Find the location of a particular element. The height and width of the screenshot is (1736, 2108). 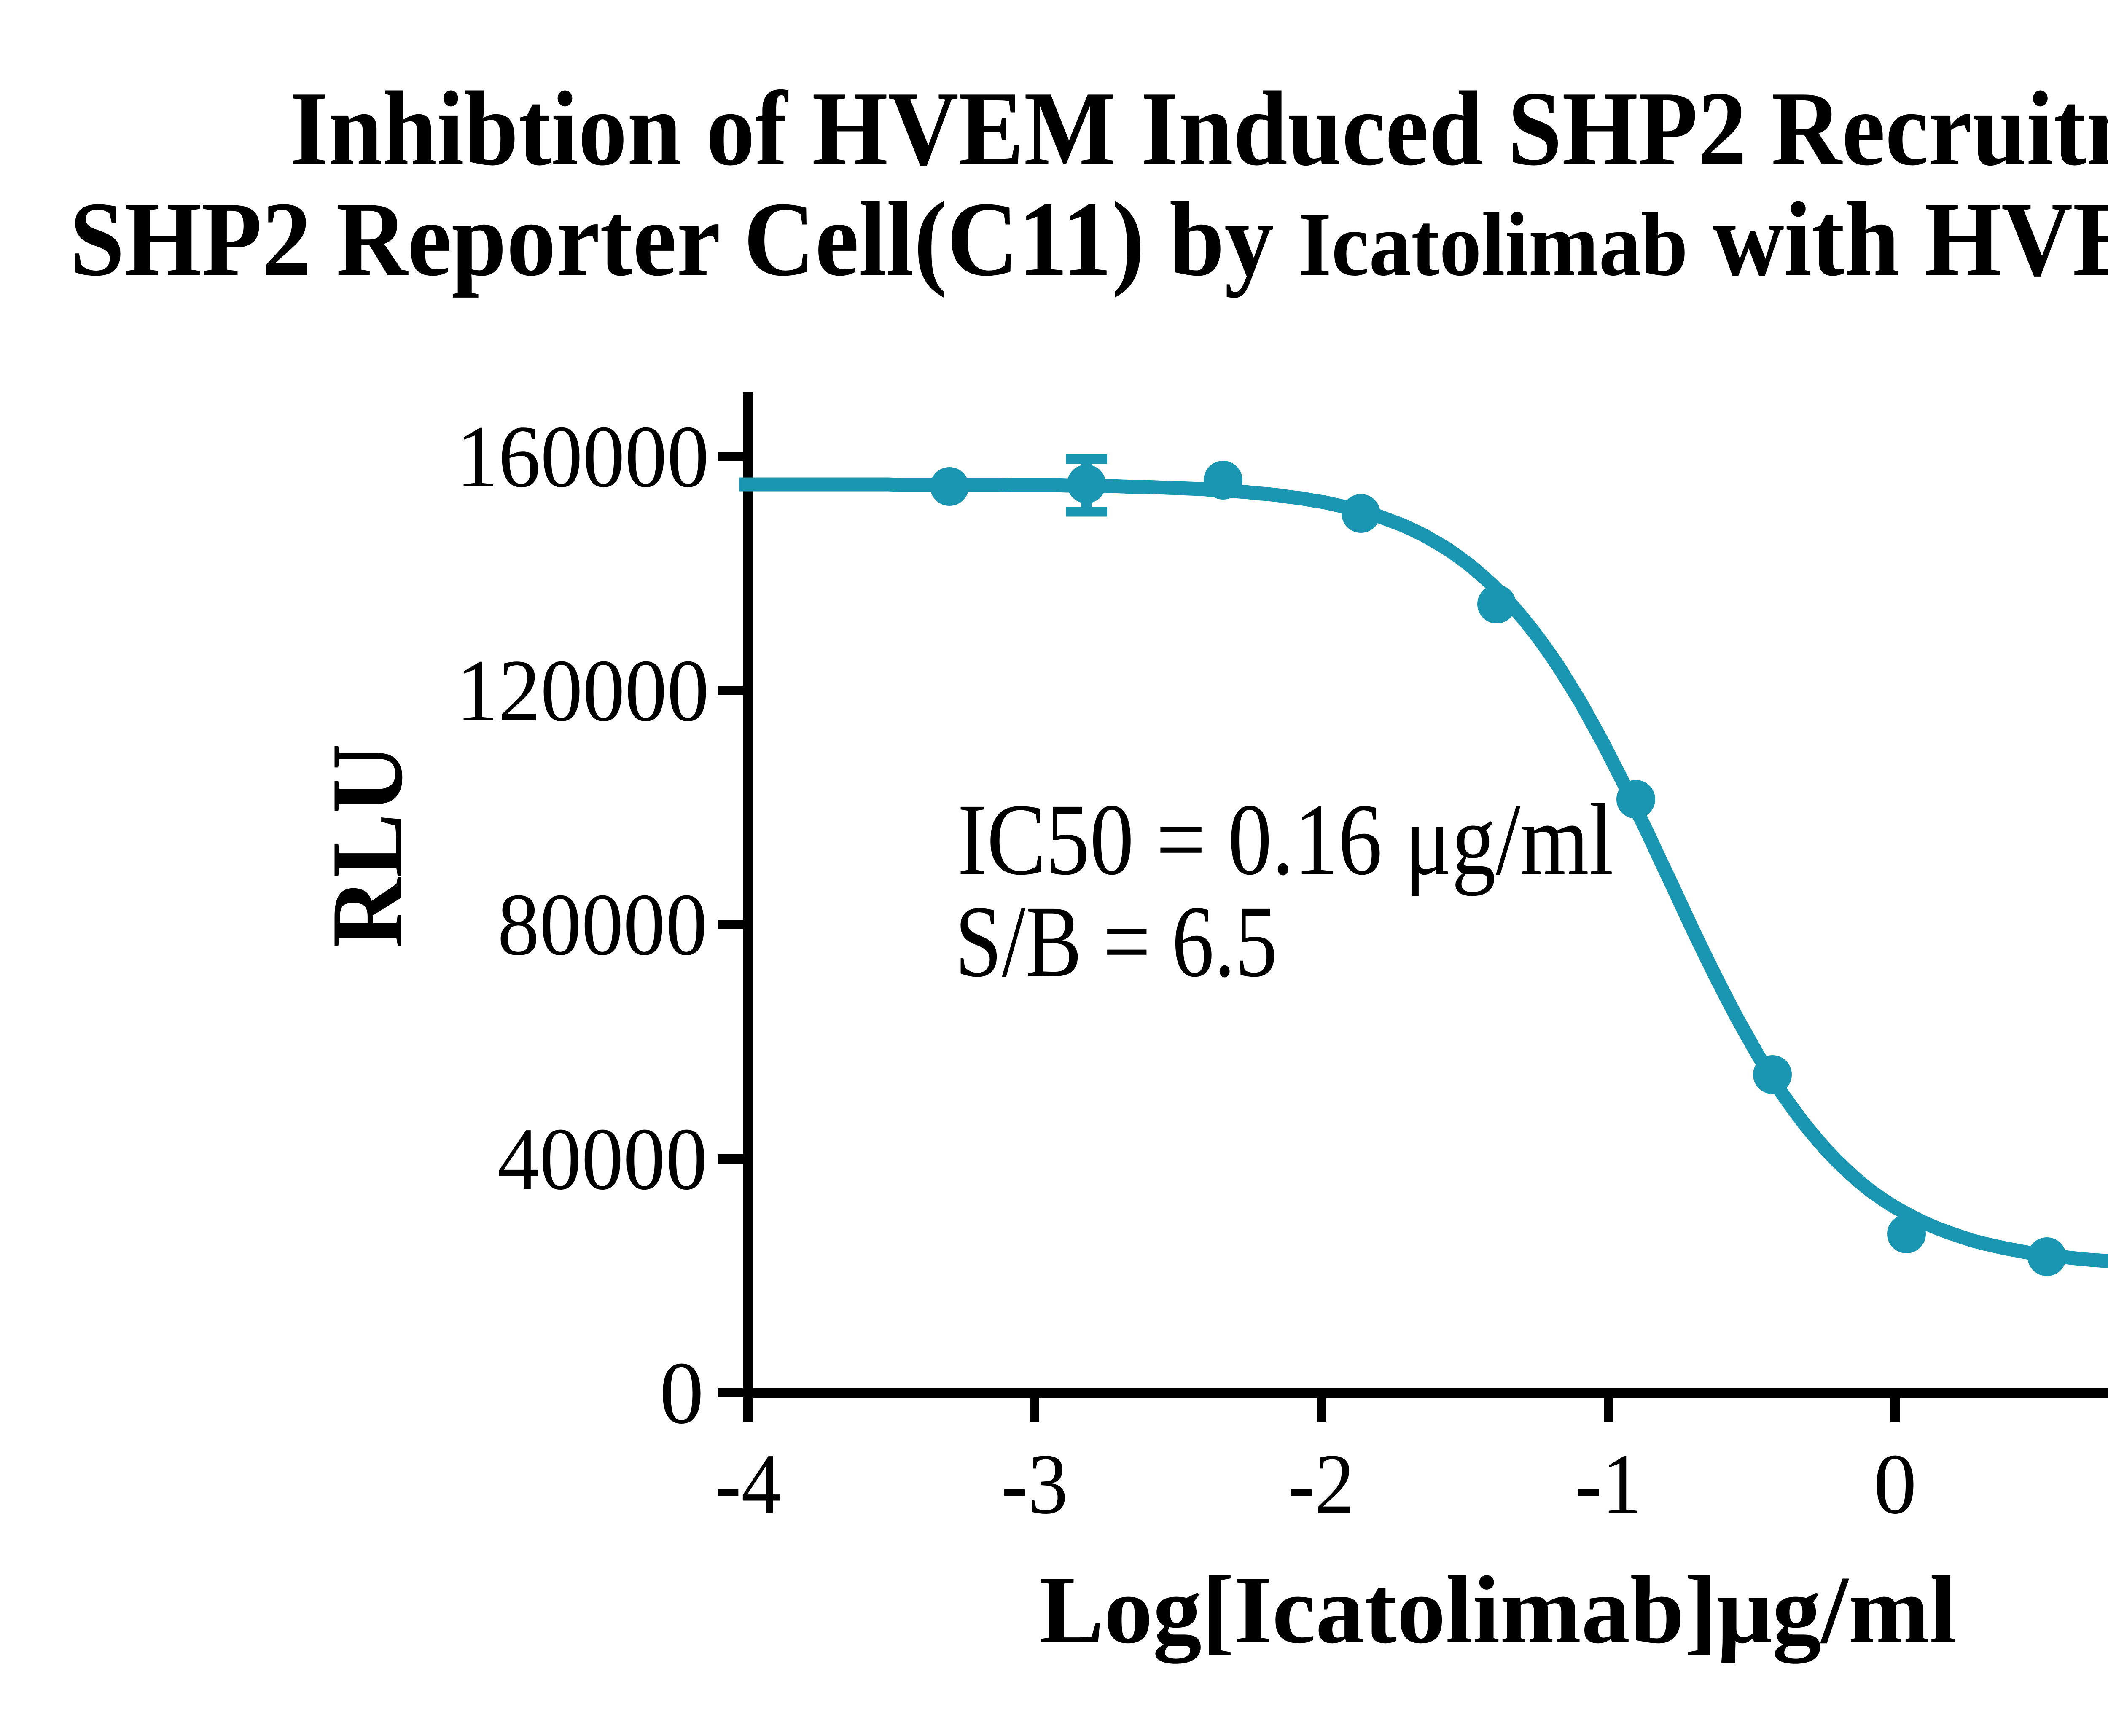

svg-text: -2 is located at coordinates (1321, 1484).